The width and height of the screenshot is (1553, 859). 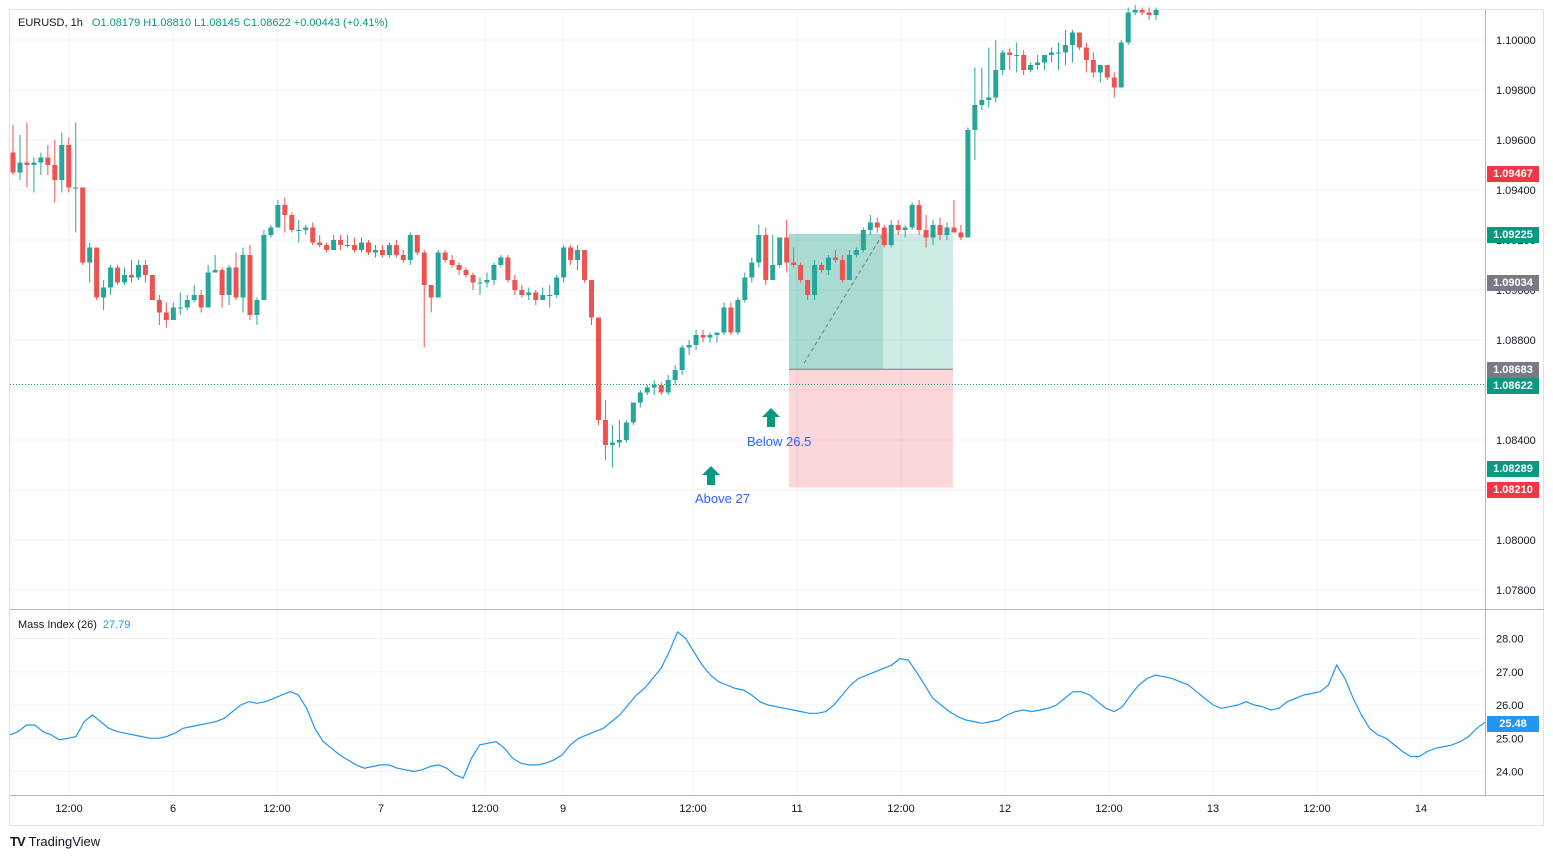 What do you see at coordinates (1510, 706) in the screenshot?
I see `indicator-tick-label: 26.00` at bounding box center [1510, 706].